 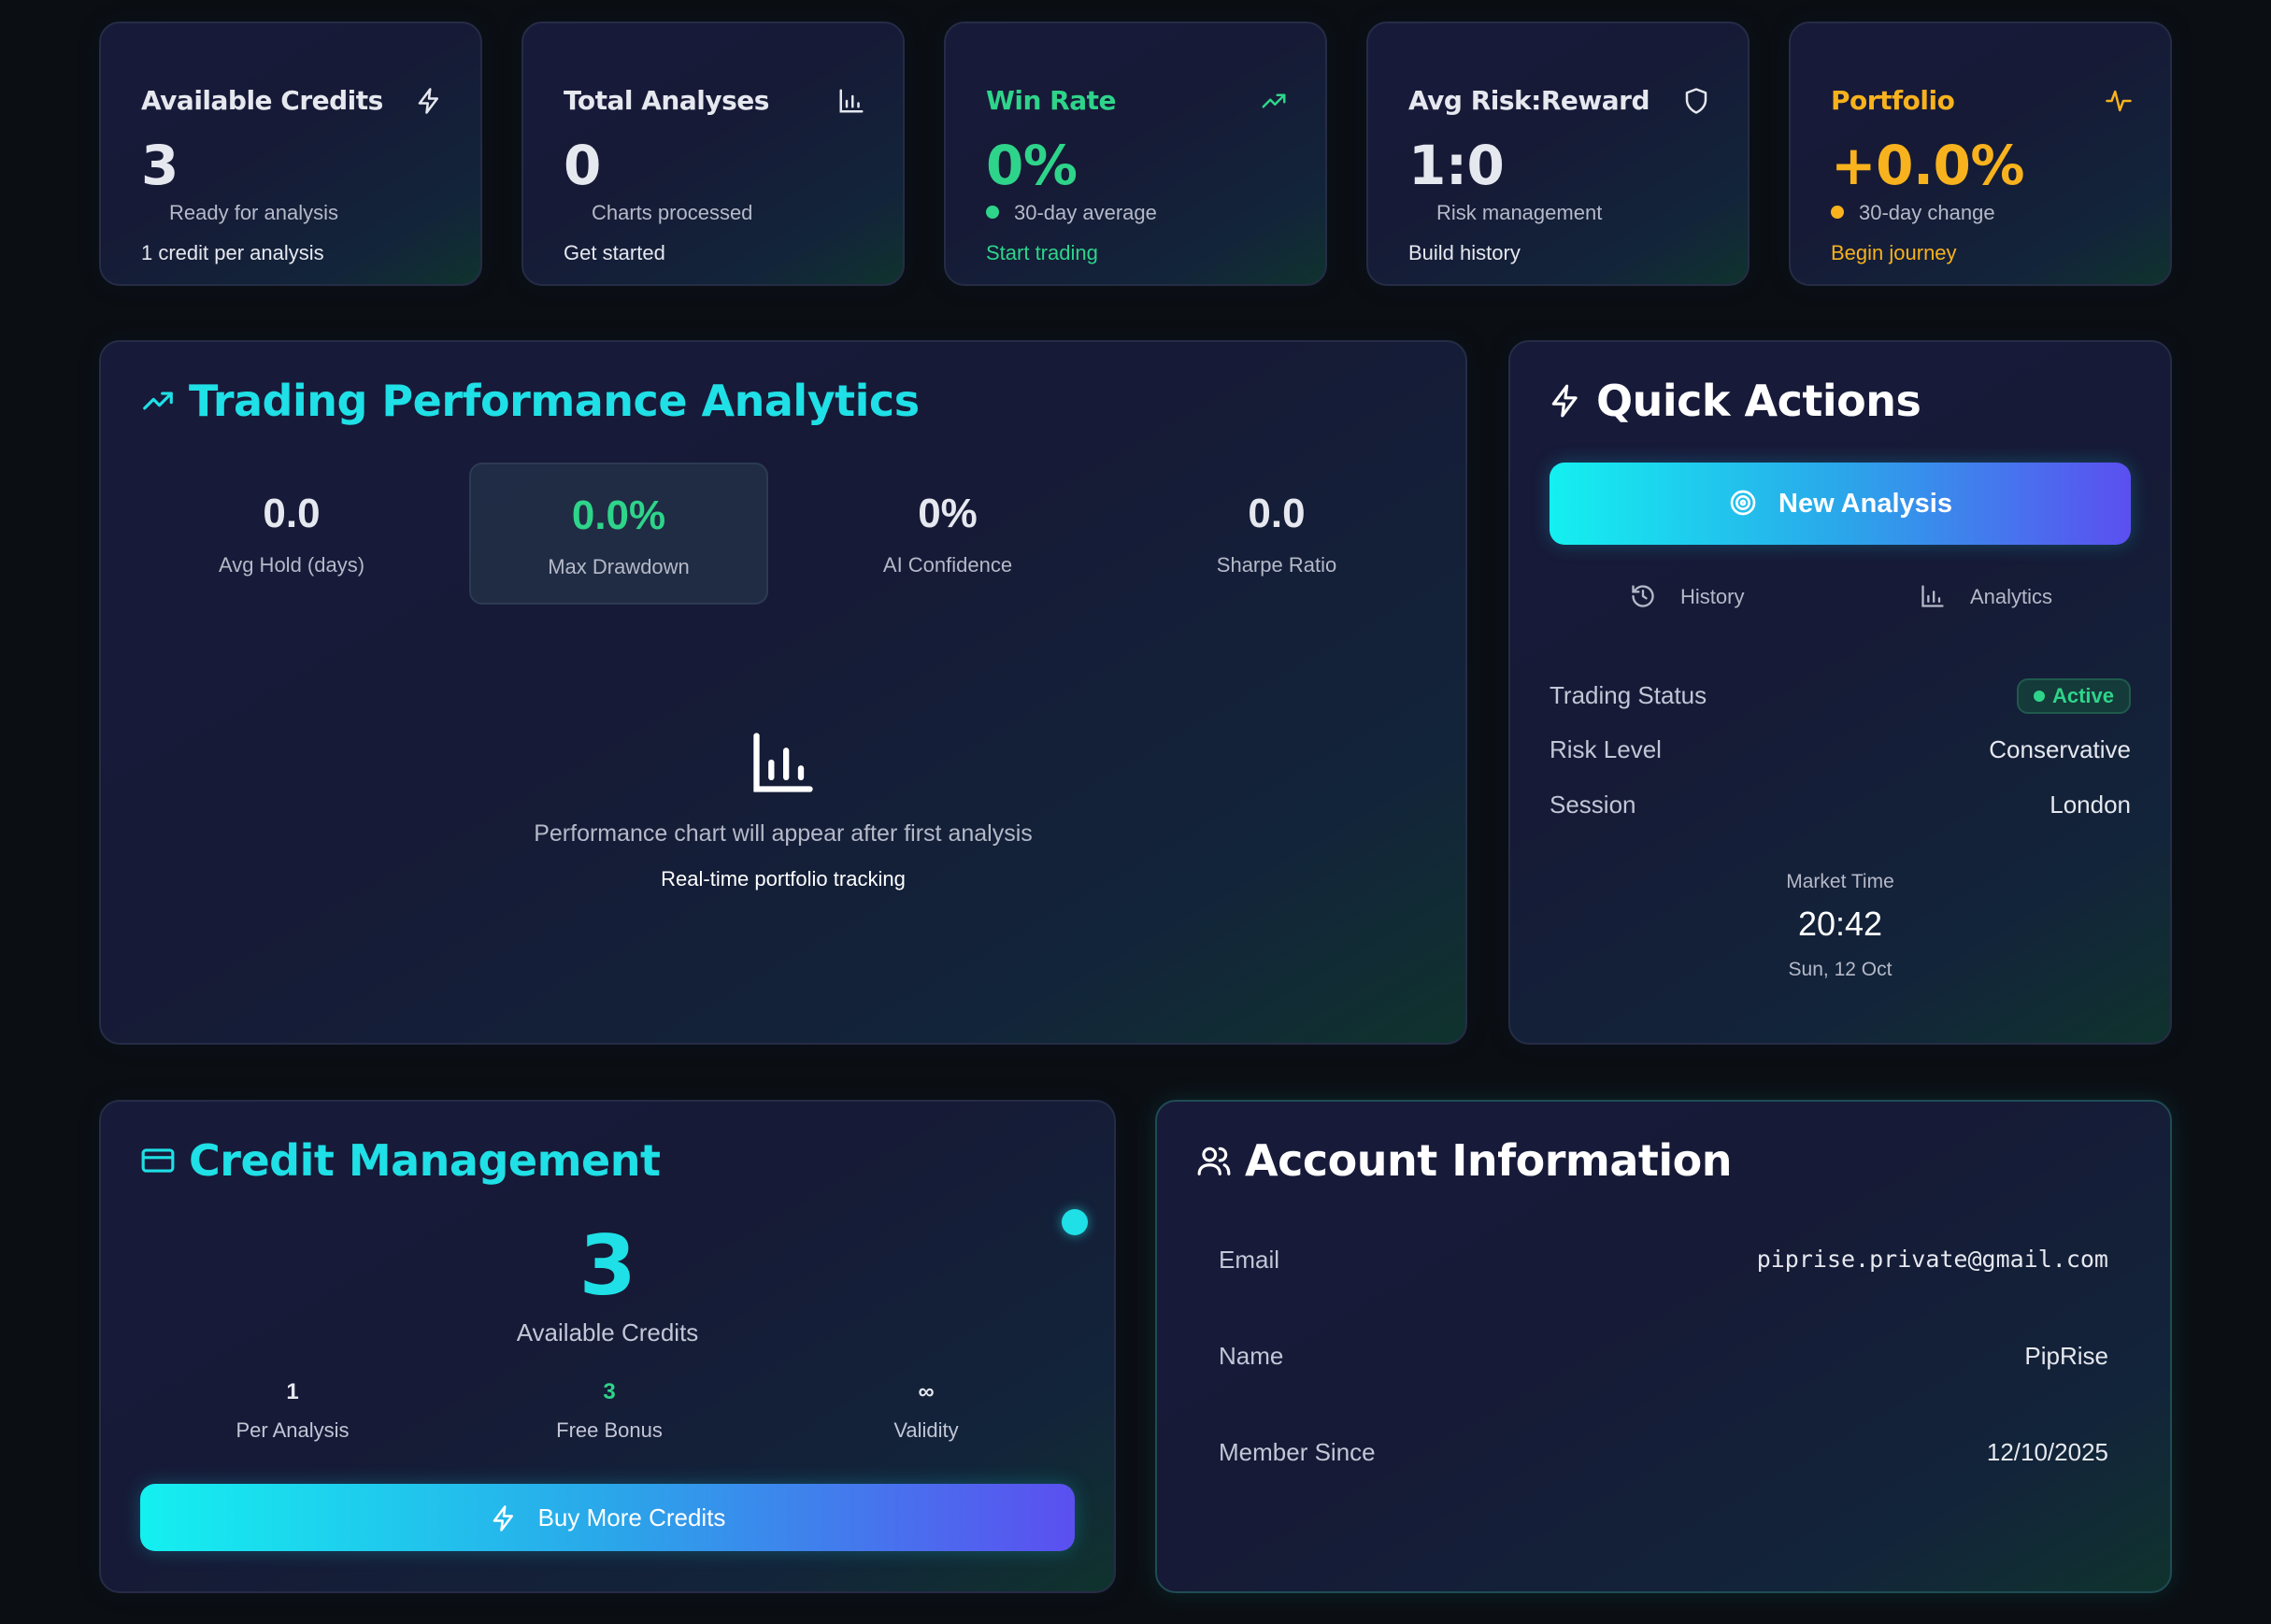 What do you see at coordinates (926, 1411) in the screenshot?
I see `validity-stat: ∞ Validity` at bounding box center [926, 1411].